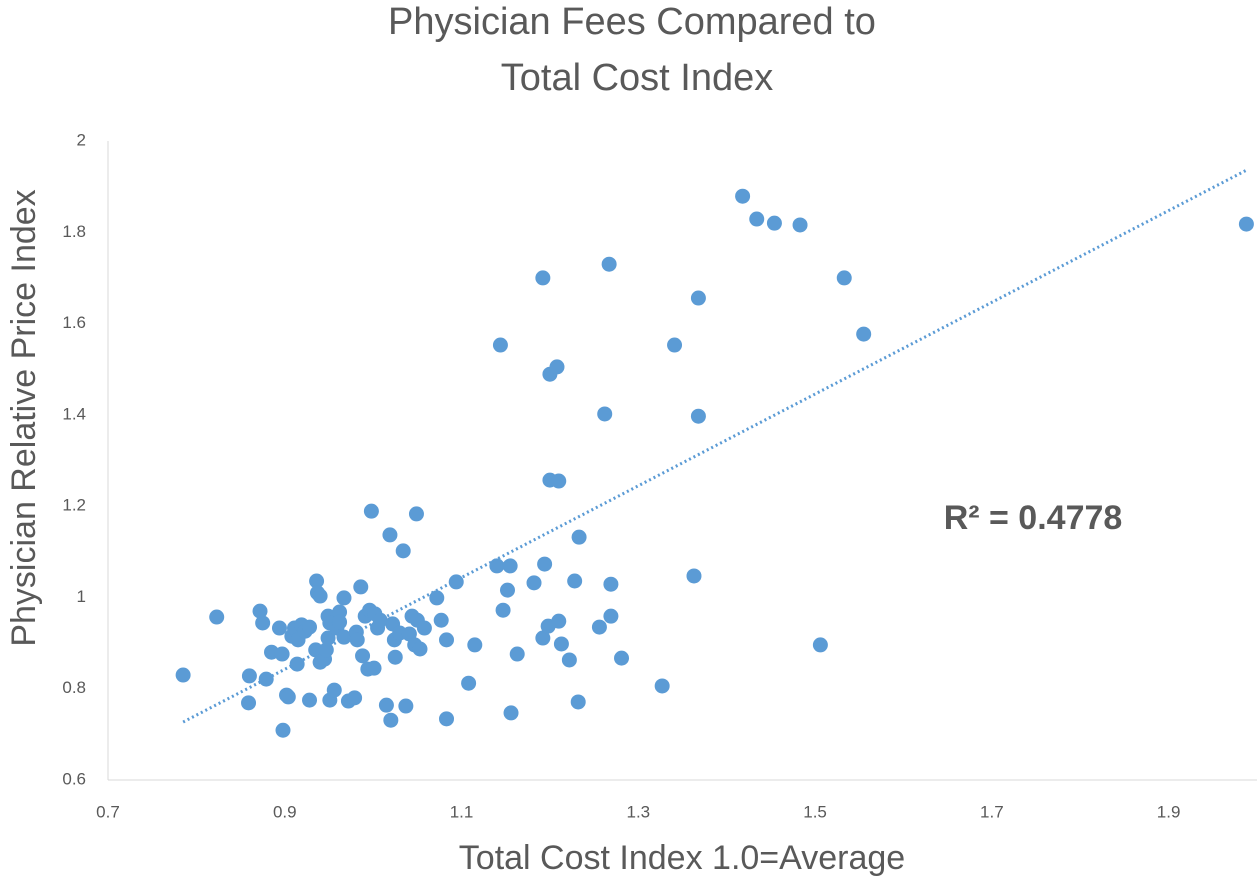 This screenshot has width=1257, height=882. I want to click on chart-title: Total Cost Index, so click(637, 78).